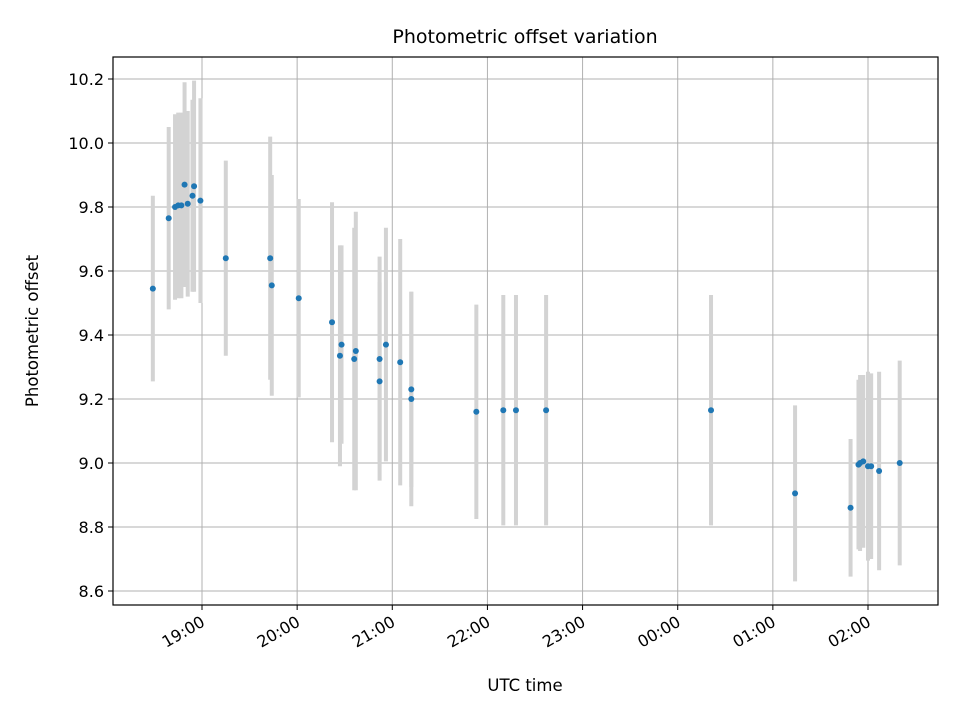 The height and width of the screenshot is (720, 960). I want to click on y-tick-label: 9.2, so click(91, 399).